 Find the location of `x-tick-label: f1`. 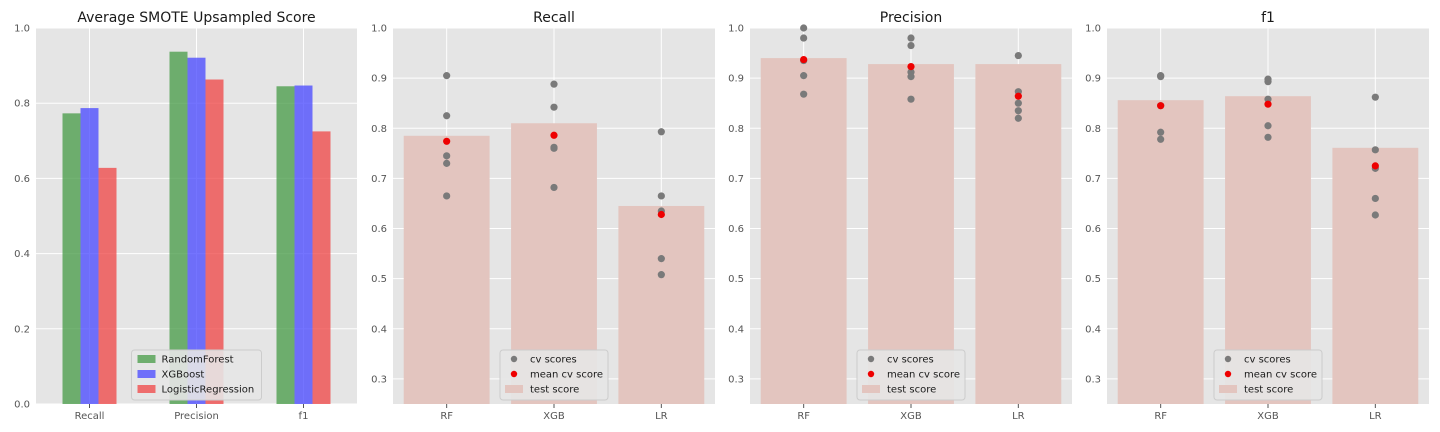

x-tick-label: f1 is located at coordinates (304, 416).